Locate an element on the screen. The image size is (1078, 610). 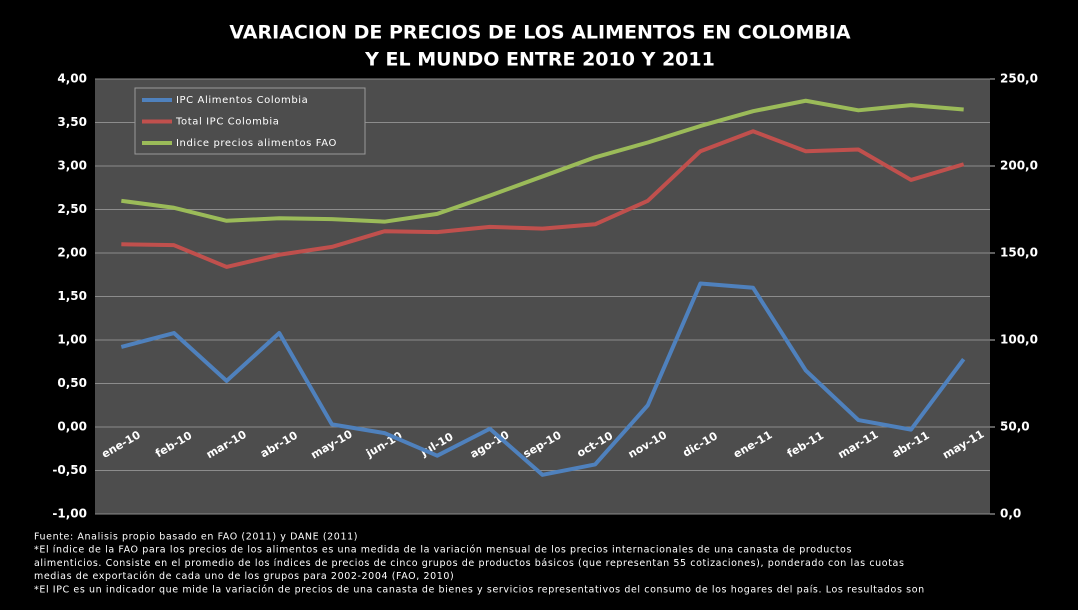
y-tick-label: 0,00 is located at coordinates (72, 427).